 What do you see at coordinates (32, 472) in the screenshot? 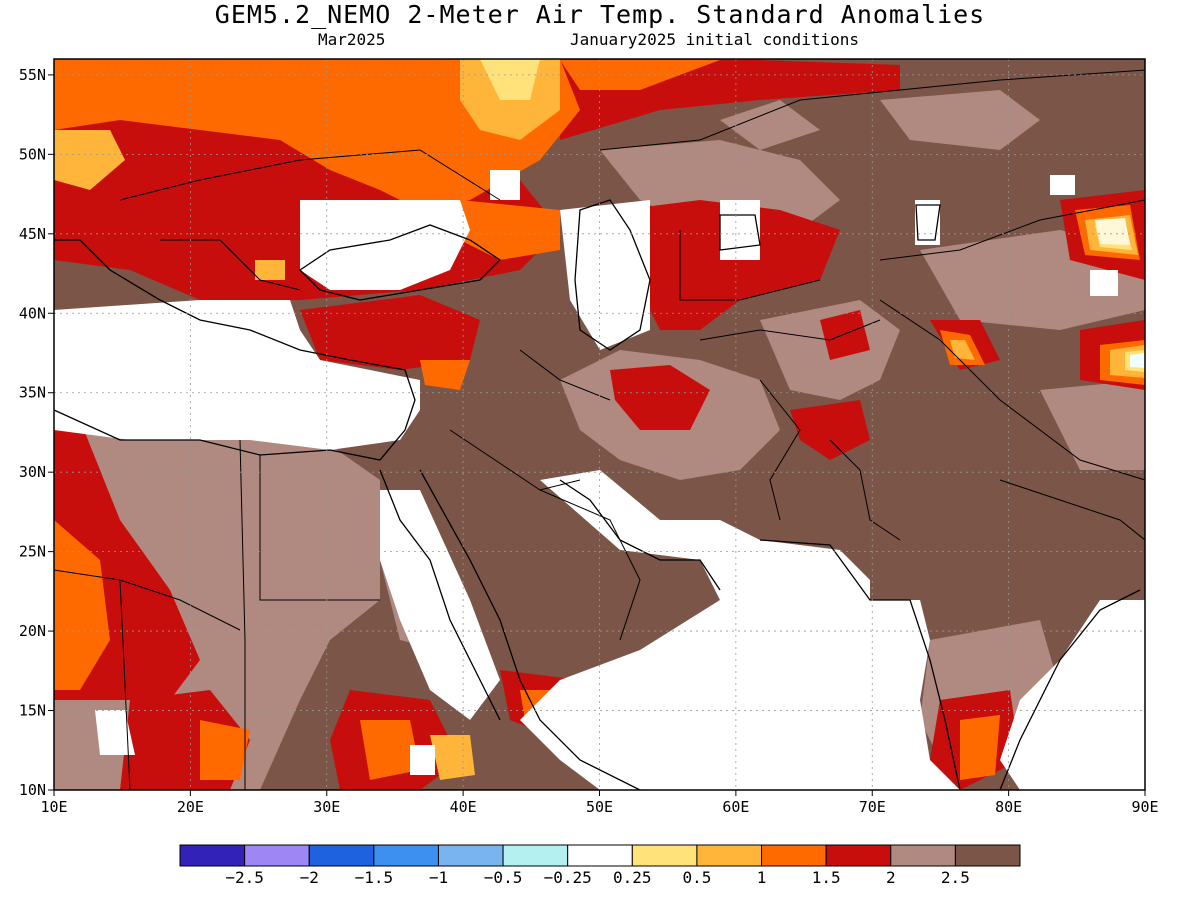
I see `lat-tick-label: 30N` at bounding box center [32, 472].